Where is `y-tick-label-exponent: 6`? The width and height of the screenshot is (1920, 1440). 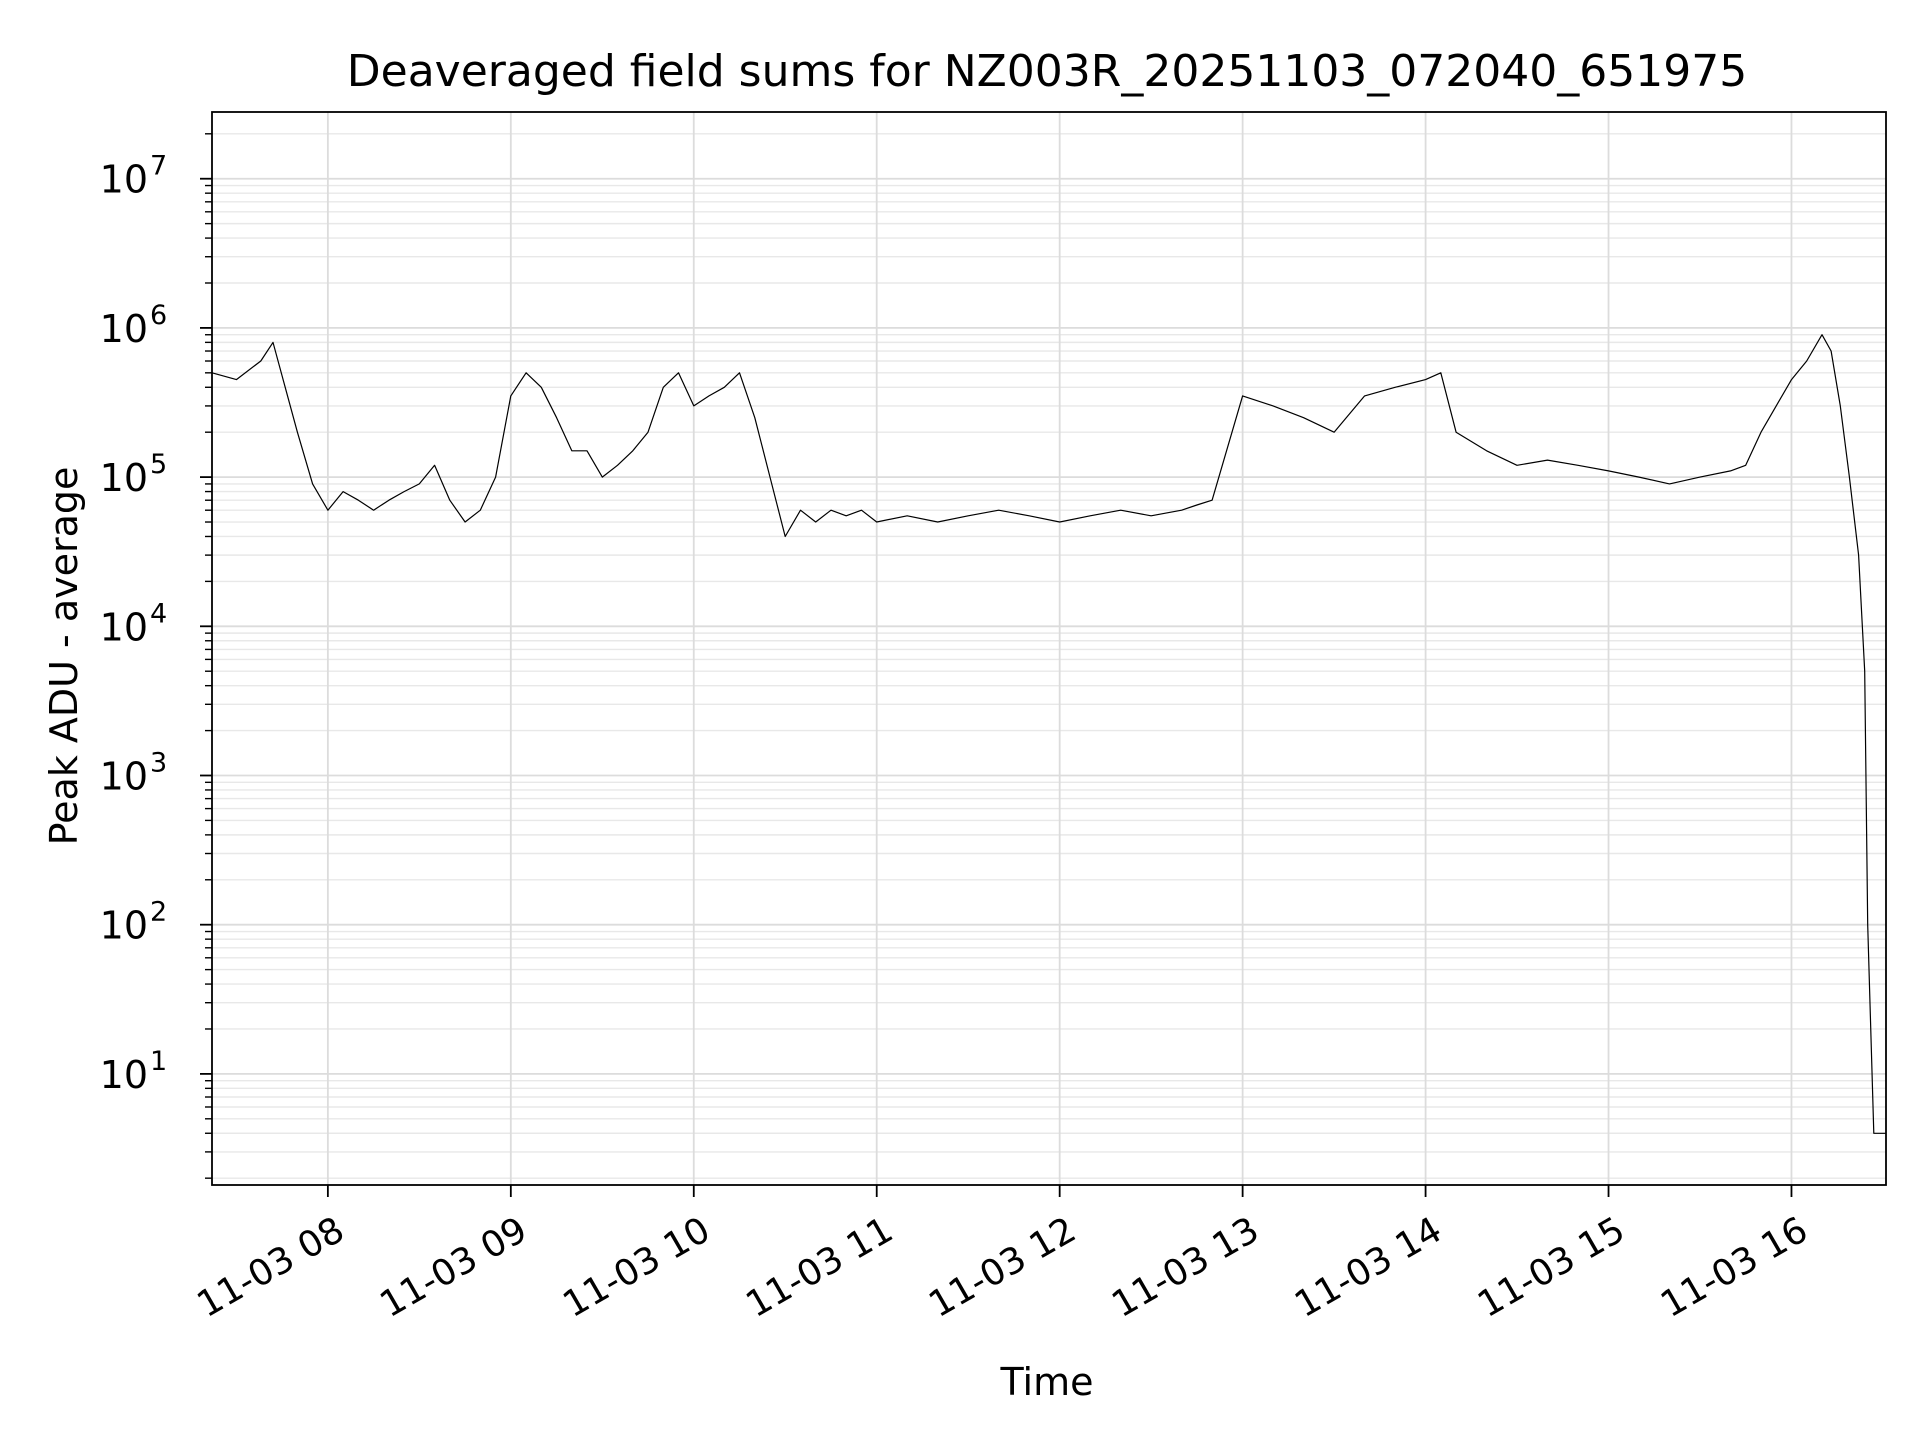
y-tick-label-exponent: 6 is located at coordinates (158, 315).